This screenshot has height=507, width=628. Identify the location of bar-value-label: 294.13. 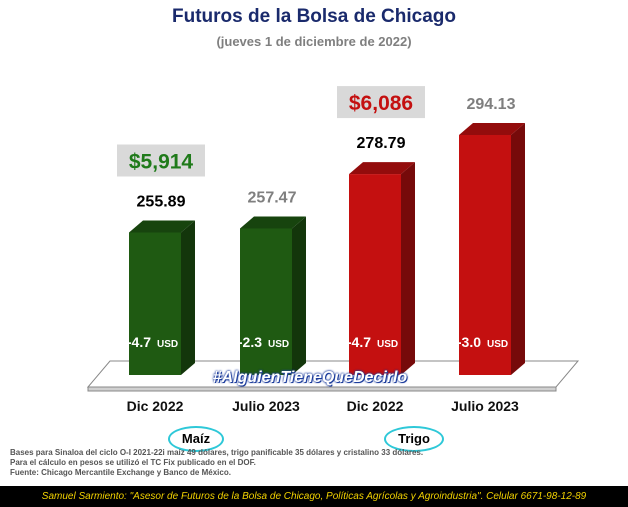
(491, 104).